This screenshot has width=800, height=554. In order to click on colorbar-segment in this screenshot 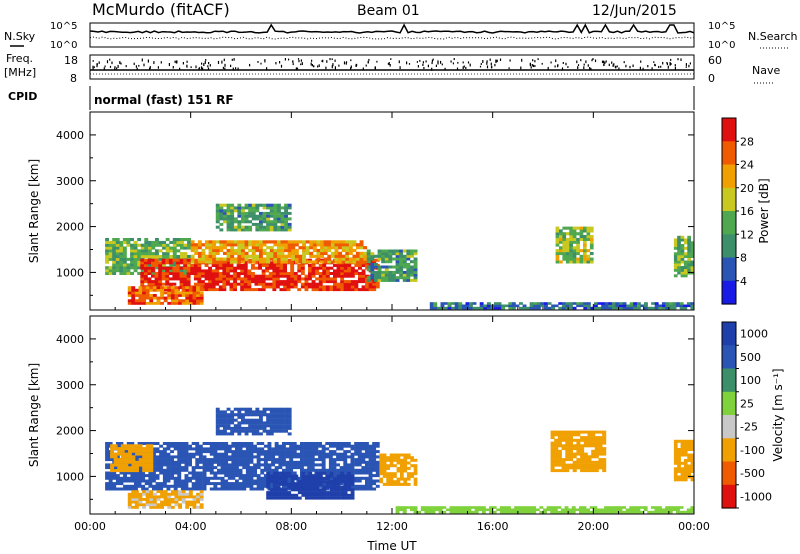, I will do `click(729, 403)`.